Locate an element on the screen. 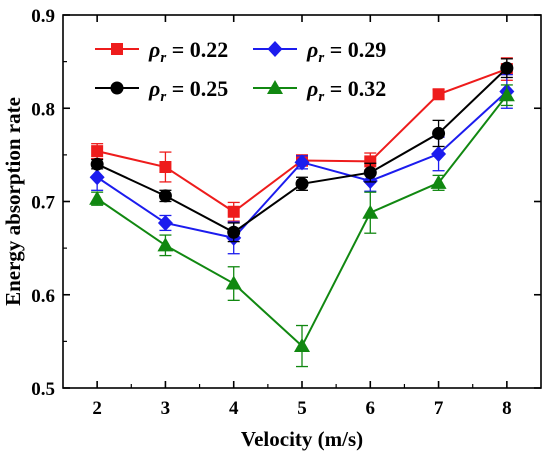 The width and height of the screenshot is (550, 455). legend-label: ρr = 0.22 is located at coordinates (188, 51).